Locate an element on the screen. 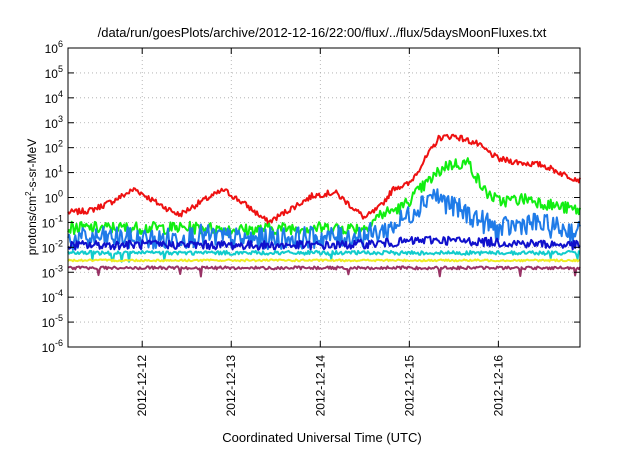  y-tick-label: 10² is located at coordinates (54, 147).